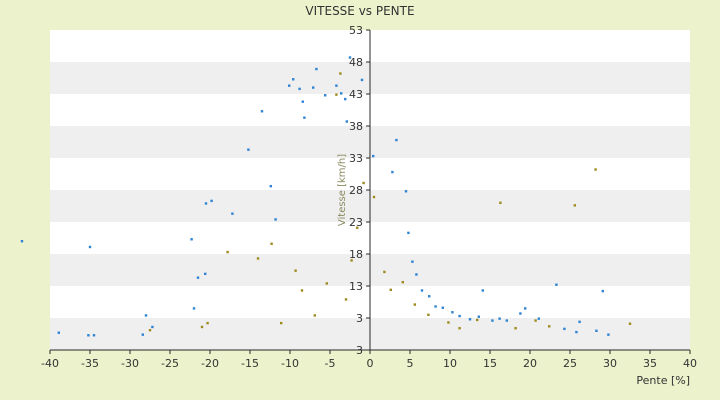  What do you see at coordinates (330, 363) in the screenshot?
I see `x-tick-label: -5` at bounding box center [330, 363].